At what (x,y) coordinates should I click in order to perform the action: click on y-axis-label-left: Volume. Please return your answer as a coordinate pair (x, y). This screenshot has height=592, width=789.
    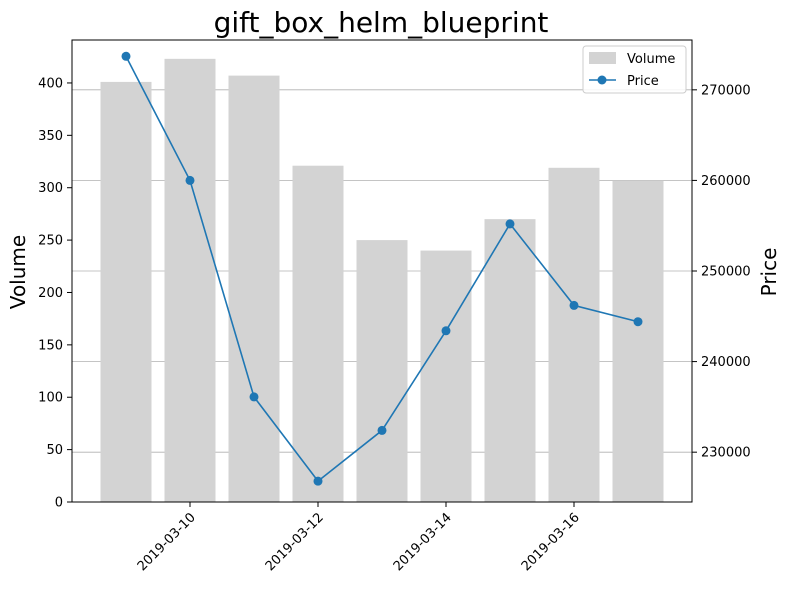
    Looking at the image, I should click on (18, 272).